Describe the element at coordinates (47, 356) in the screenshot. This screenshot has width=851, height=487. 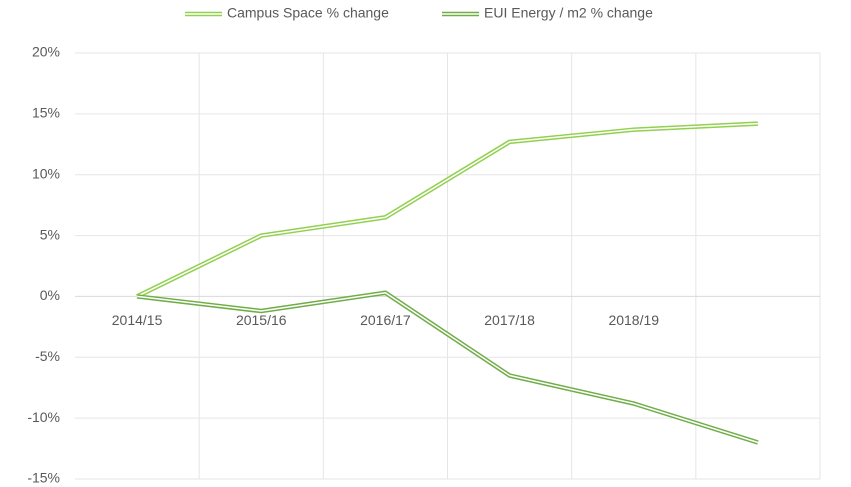
I see `y-tick-label: -5%` at that location.